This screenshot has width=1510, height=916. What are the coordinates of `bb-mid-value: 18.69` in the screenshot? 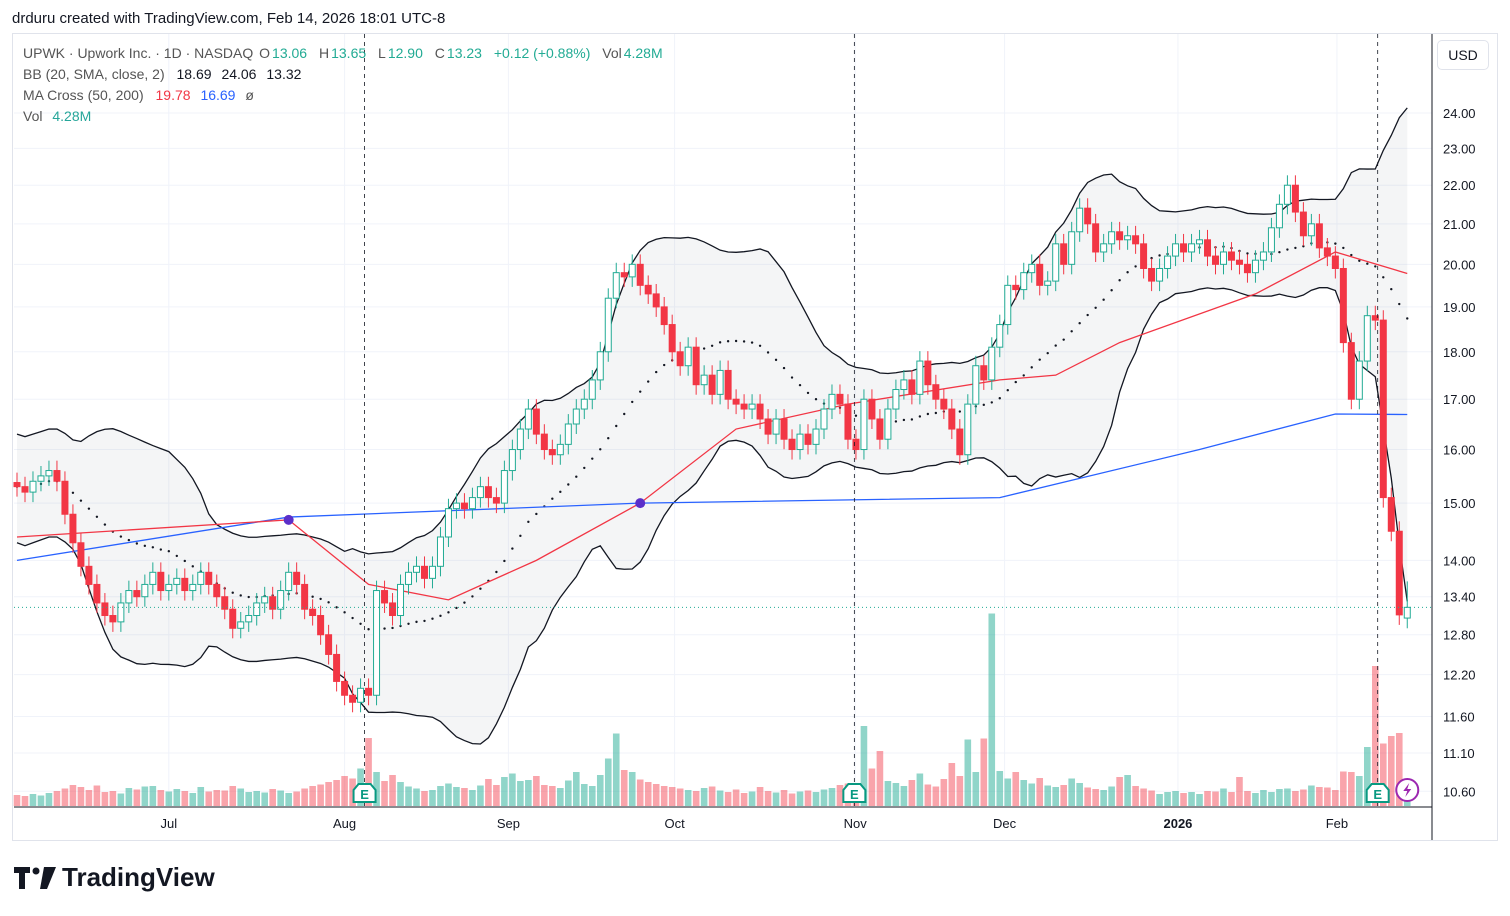 It's located at (194, 74).